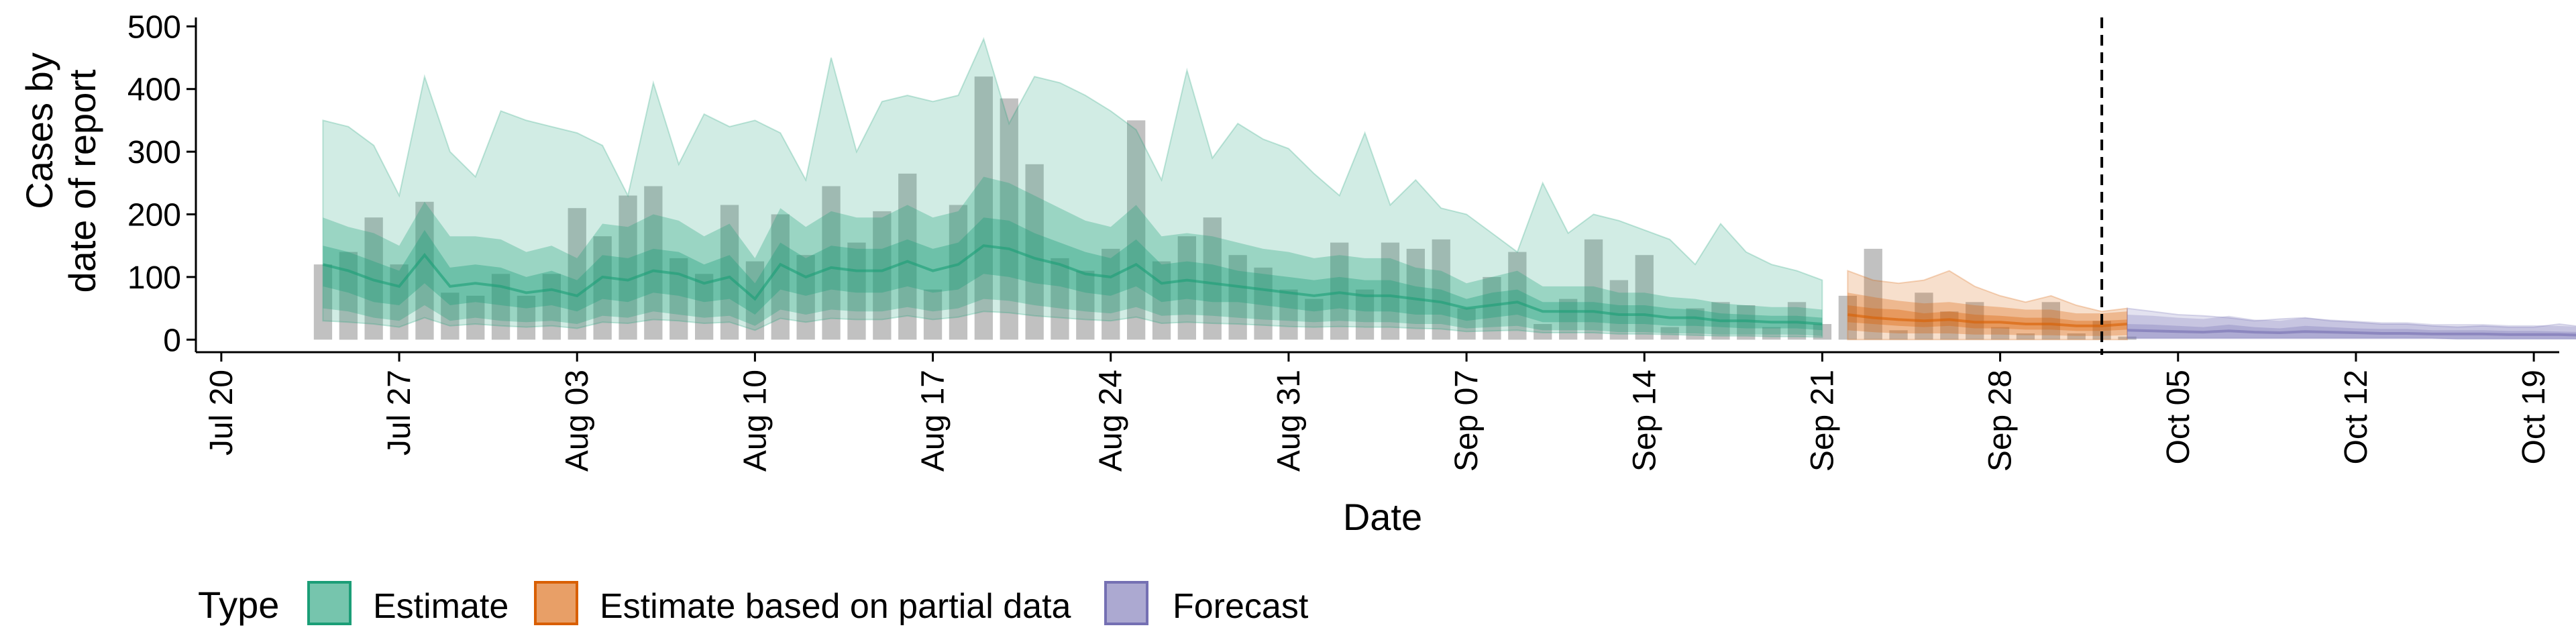 The width and height of the screenshot is (2576, 644). Describe the element at coordinates (556, 603) in the screenshot. I see `legend-key-partial` at that location.